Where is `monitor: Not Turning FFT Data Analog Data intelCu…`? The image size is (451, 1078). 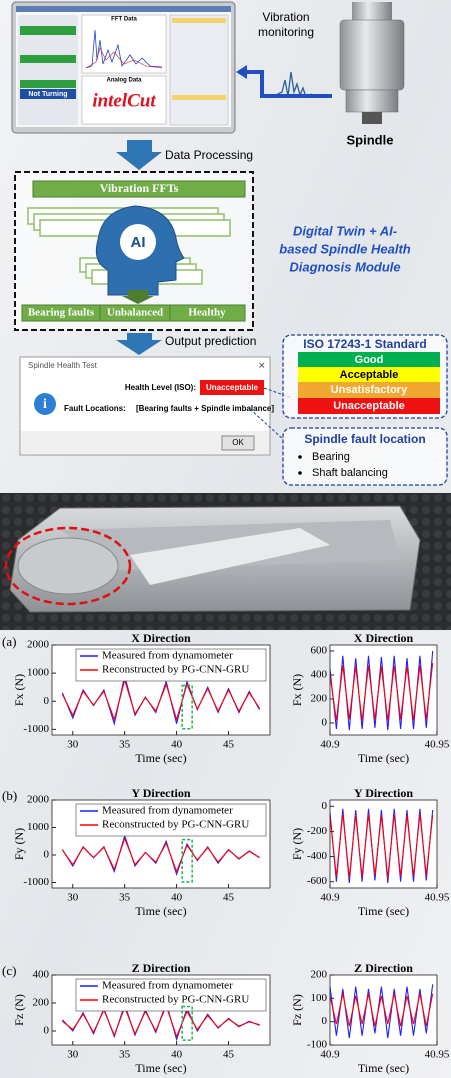
monitor: Not Turning FFT Data Analog Data intelCu… is located at coordinates (123, 67).